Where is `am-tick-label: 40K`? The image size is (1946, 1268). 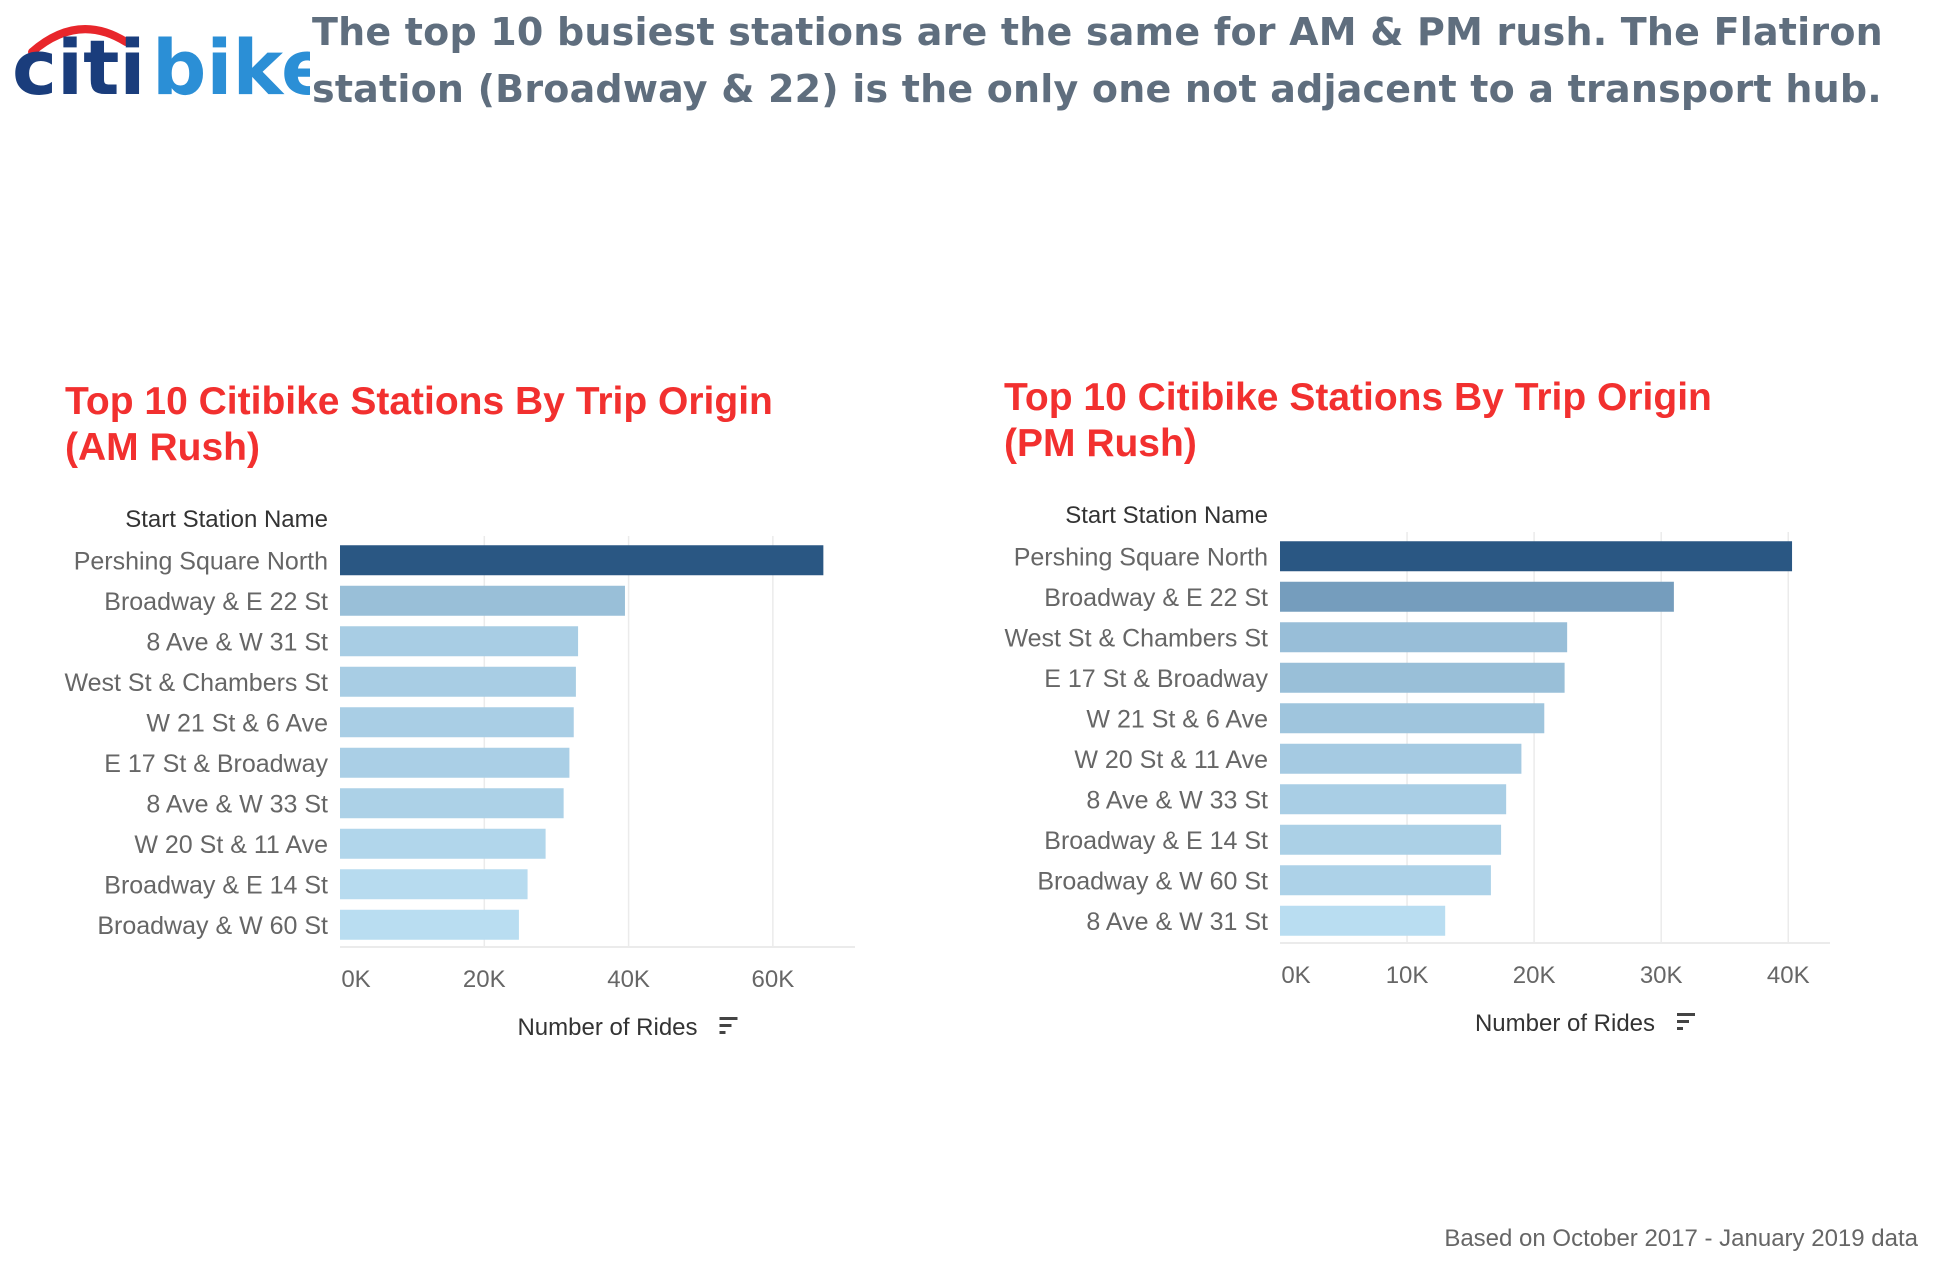 am-tick-label: 40K is located at coordinates (628, 979).